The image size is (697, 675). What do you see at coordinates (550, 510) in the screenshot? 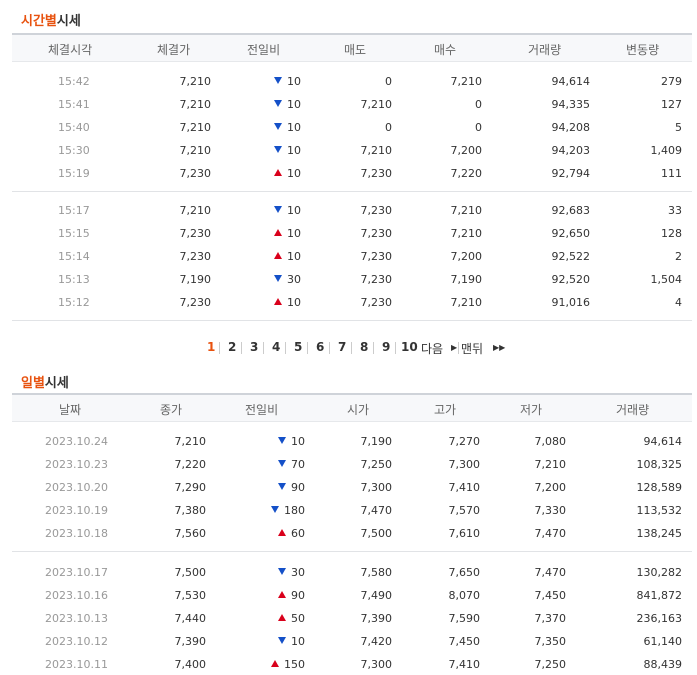
I see `low-price: 7,330` at bounding box center [550, 510].